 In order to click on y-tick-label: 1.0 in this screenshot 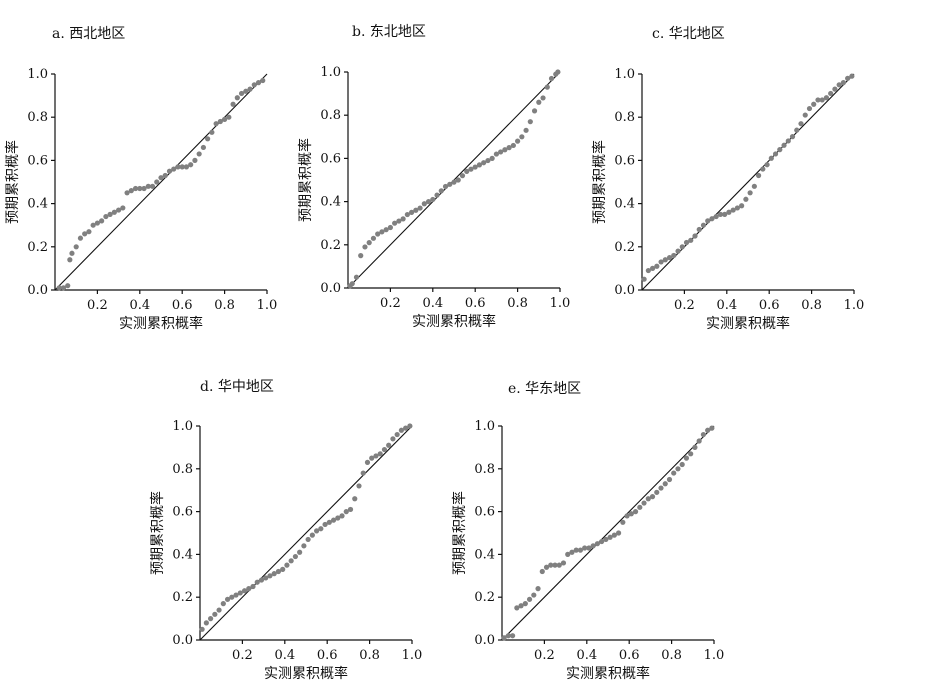, I will do `click(182, 426)`.